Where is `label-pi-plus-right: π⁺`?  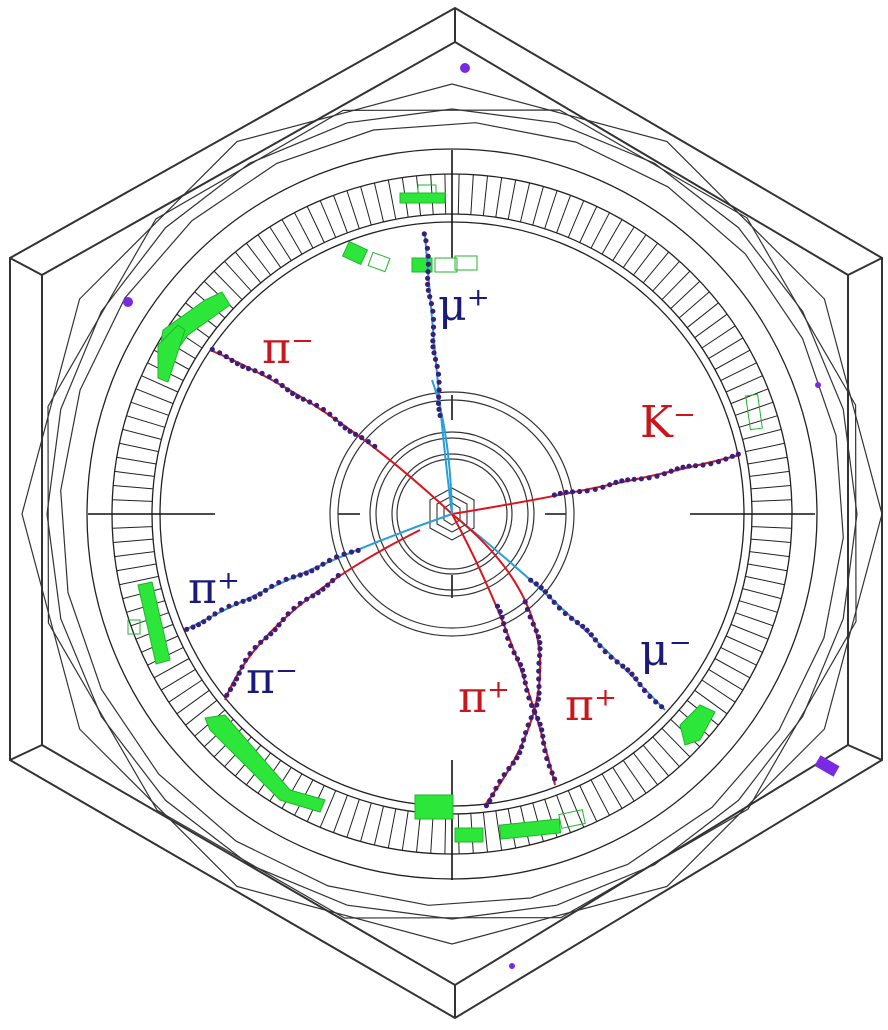 label-pi-plus-right: π⁺ is located at coordinates (591, 705).